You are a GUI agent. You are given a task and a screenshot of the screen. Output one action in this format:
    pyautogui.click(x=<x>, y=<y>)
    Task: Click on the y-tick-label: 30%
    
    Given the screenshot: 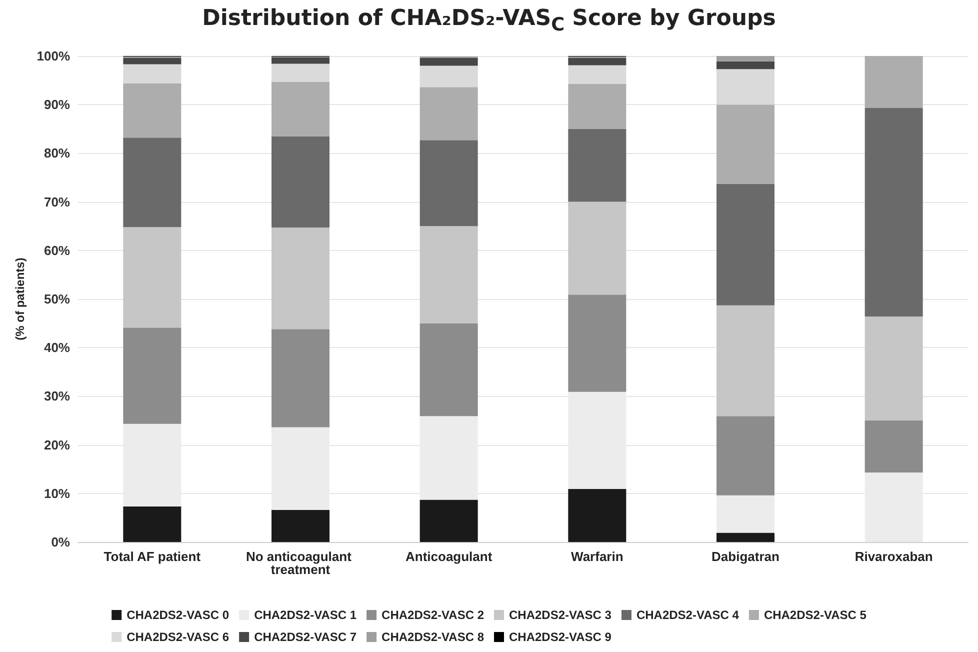 What is the action you would take?
    pyautogui.click(x=57, y=396)
    